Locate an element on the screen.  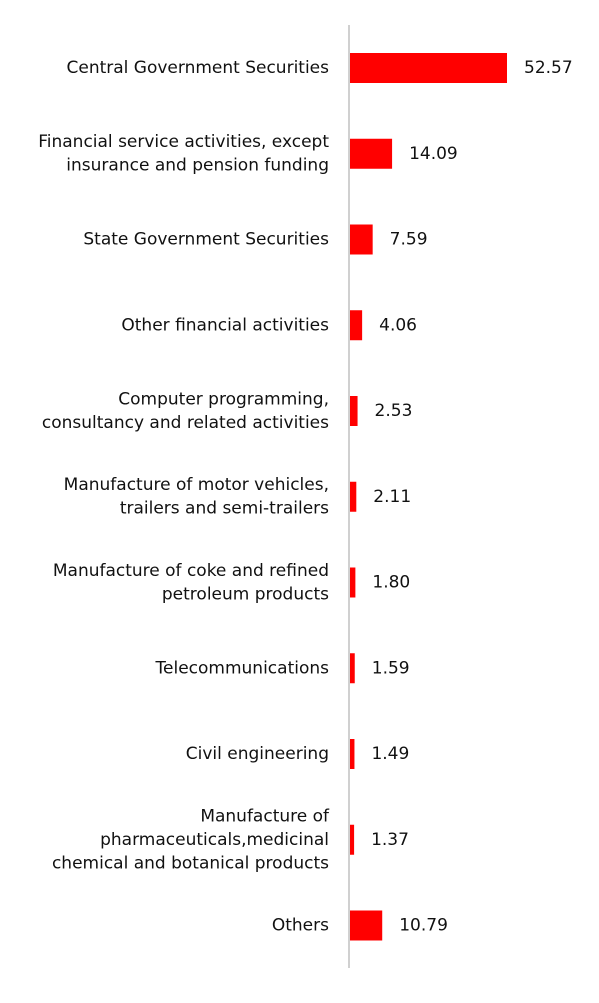
category-tick-label-line: petroleum products is located at coordinates (245, 594).